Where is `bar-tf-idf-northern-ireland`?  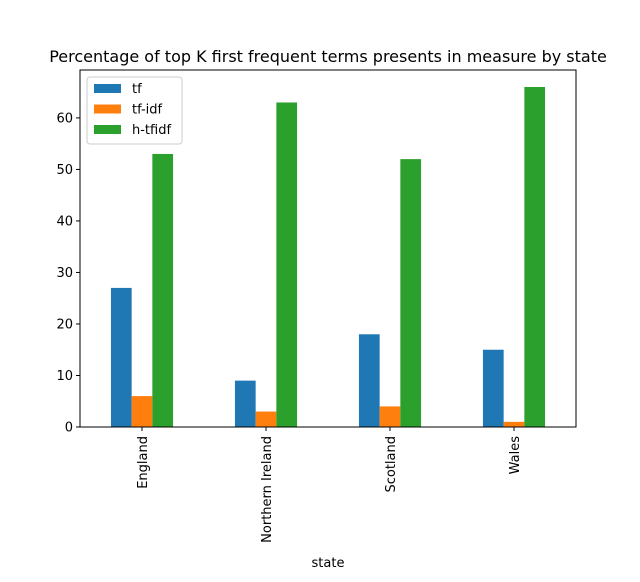 bar-tf-idf-northern-ireland is located at coordinates (266, 419).